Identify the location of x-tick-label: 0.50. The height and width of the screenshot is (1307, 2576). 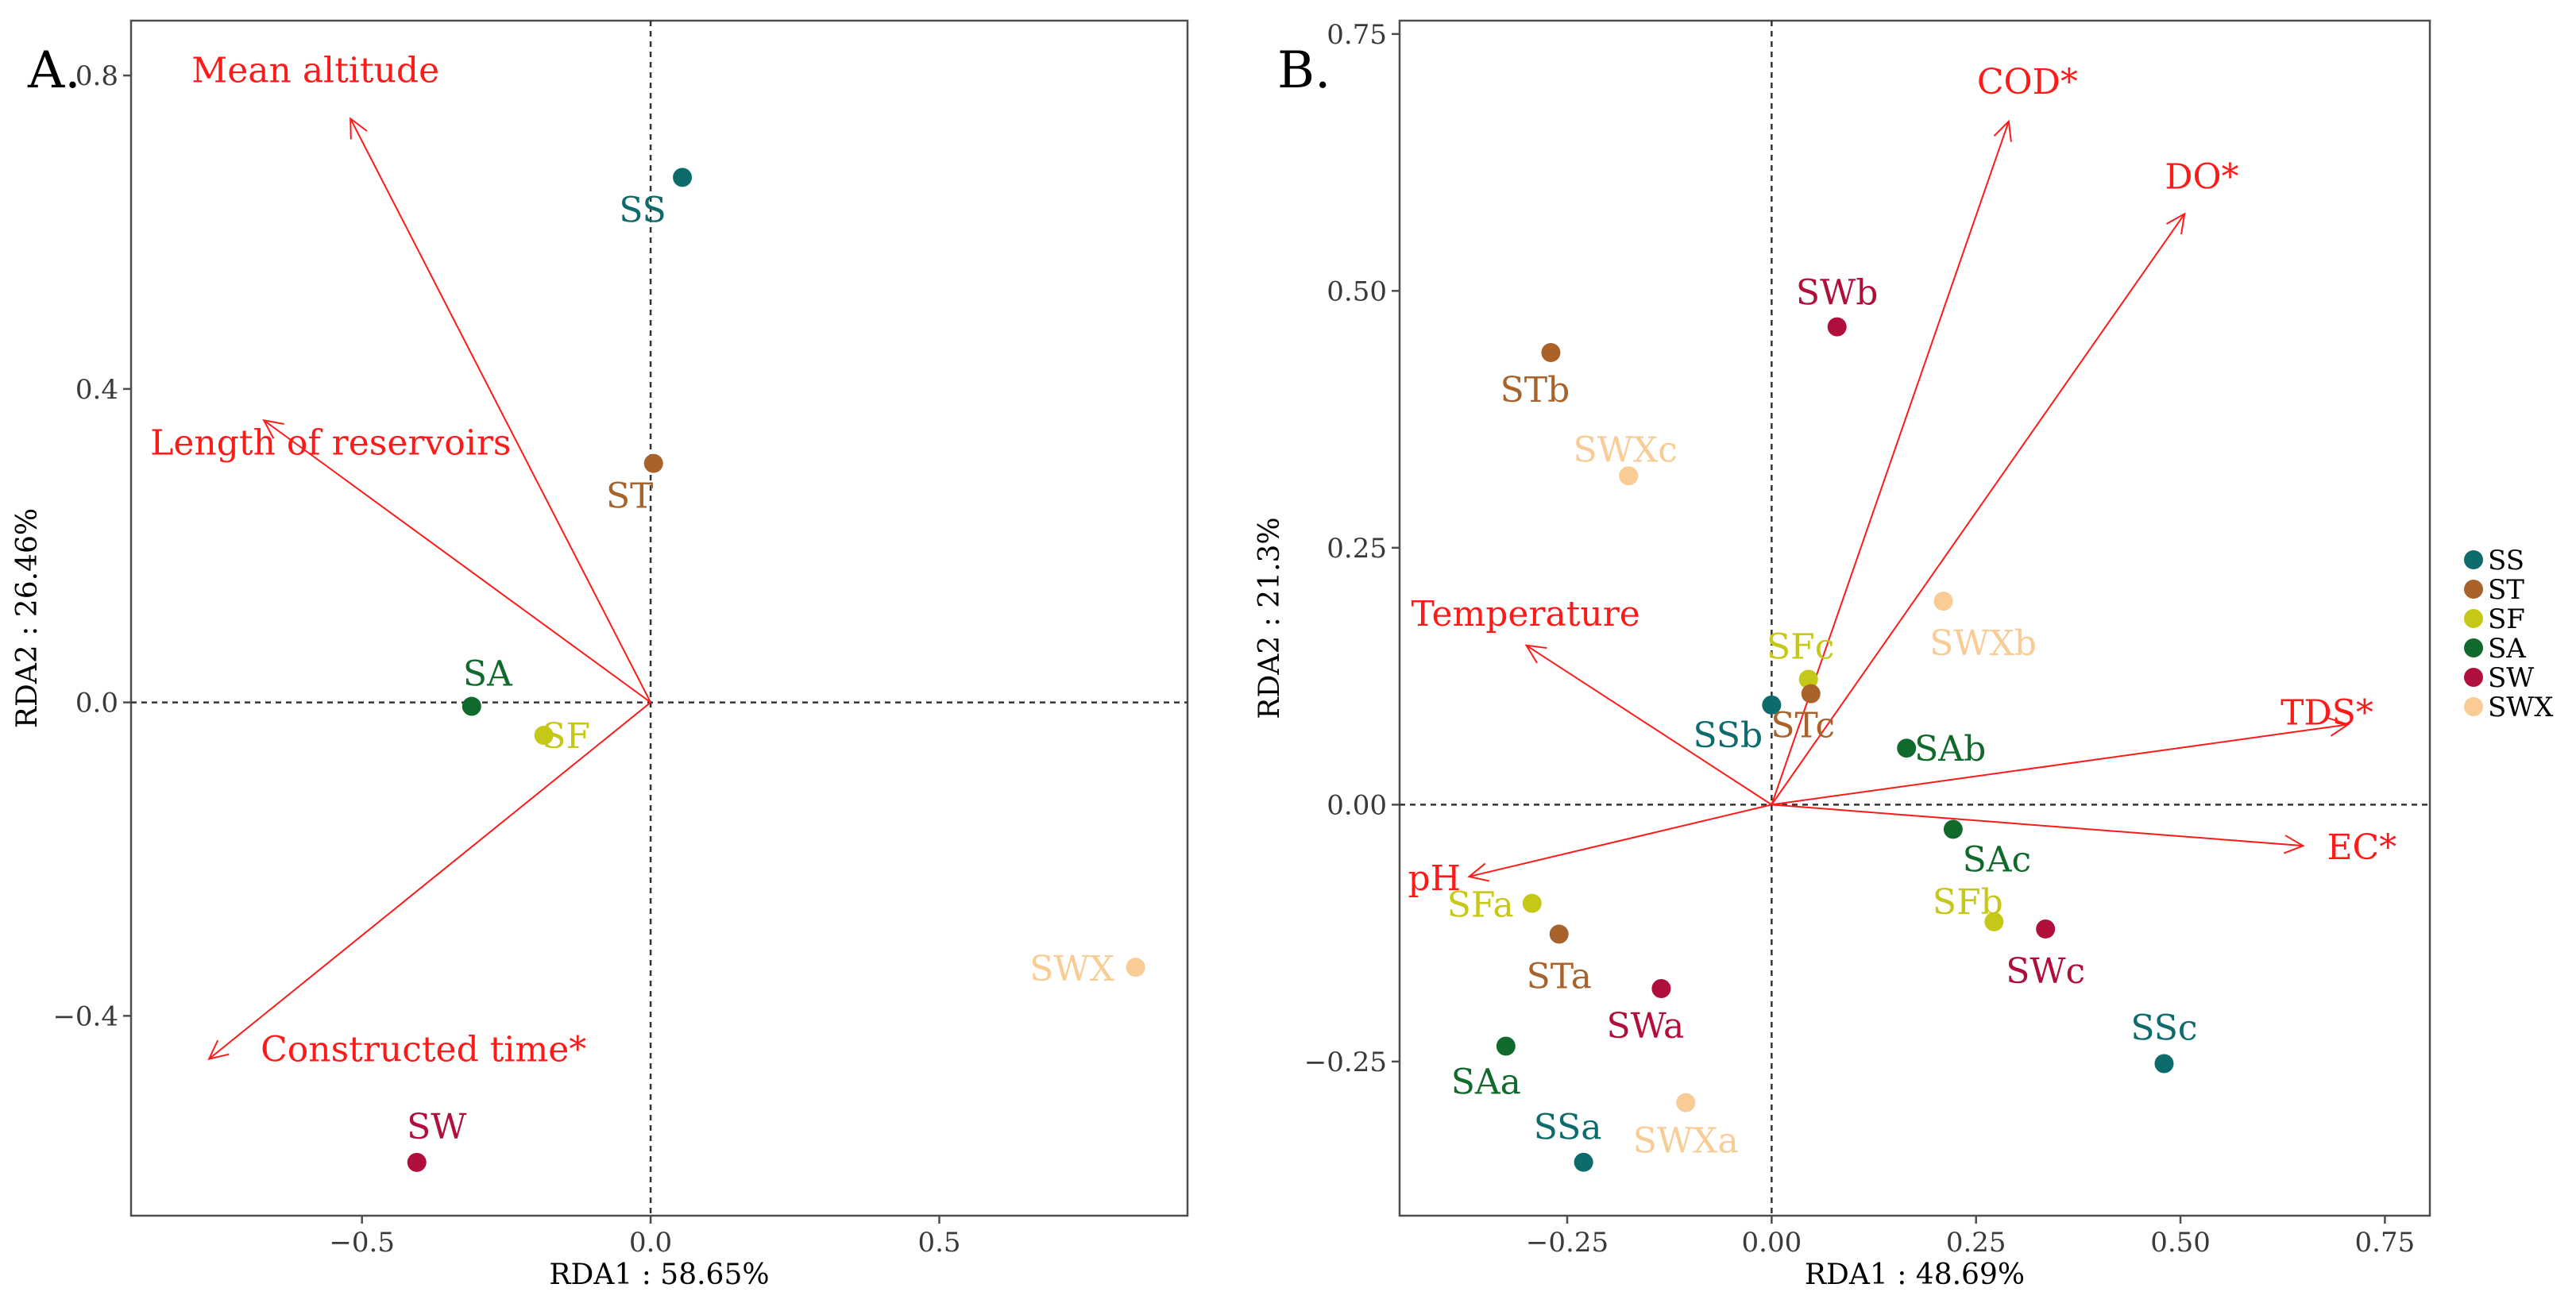
(2180, 1243).